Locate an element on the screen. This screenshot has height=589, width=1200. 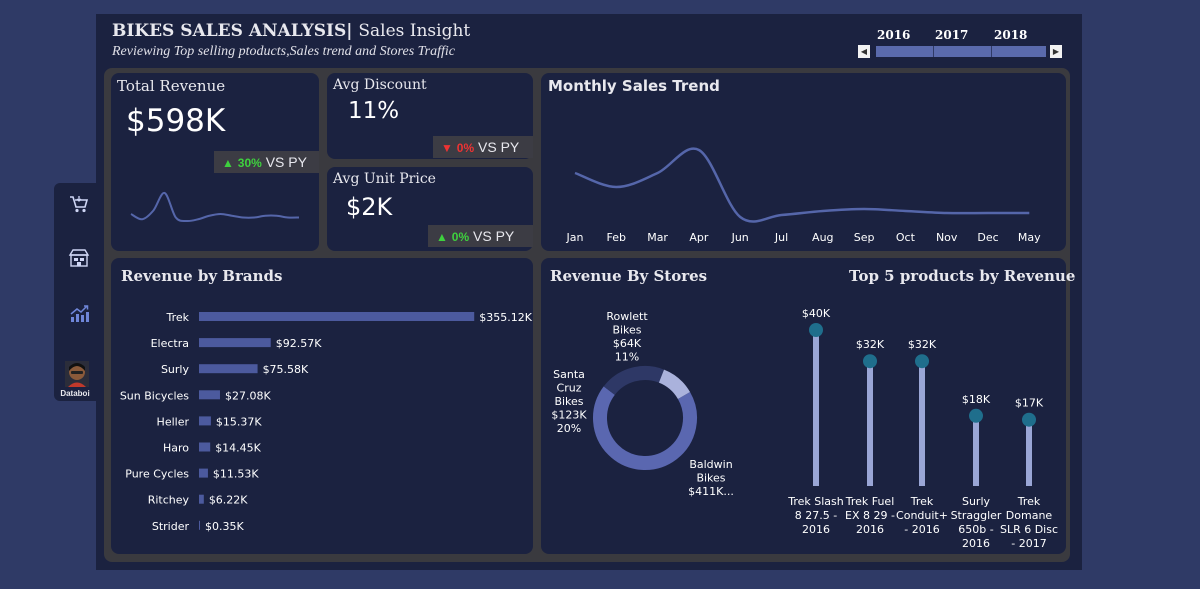
scroll-right-icon: ▶ is located at coordinates (1056, 51).